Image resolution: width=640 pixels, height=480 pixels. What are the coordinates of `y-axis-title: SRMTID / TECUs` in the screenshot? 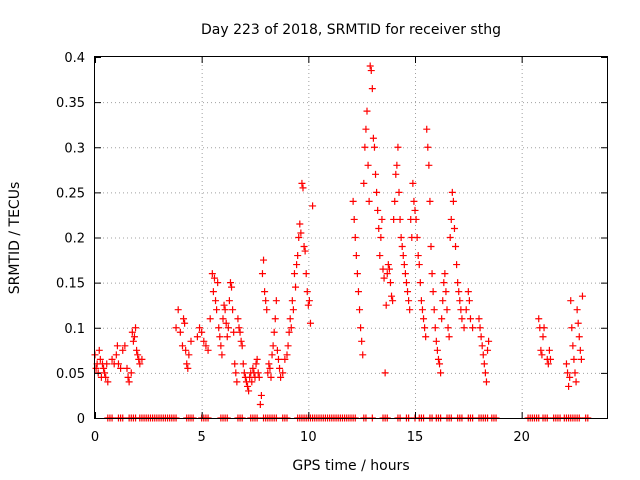 It's located at (15, 238).